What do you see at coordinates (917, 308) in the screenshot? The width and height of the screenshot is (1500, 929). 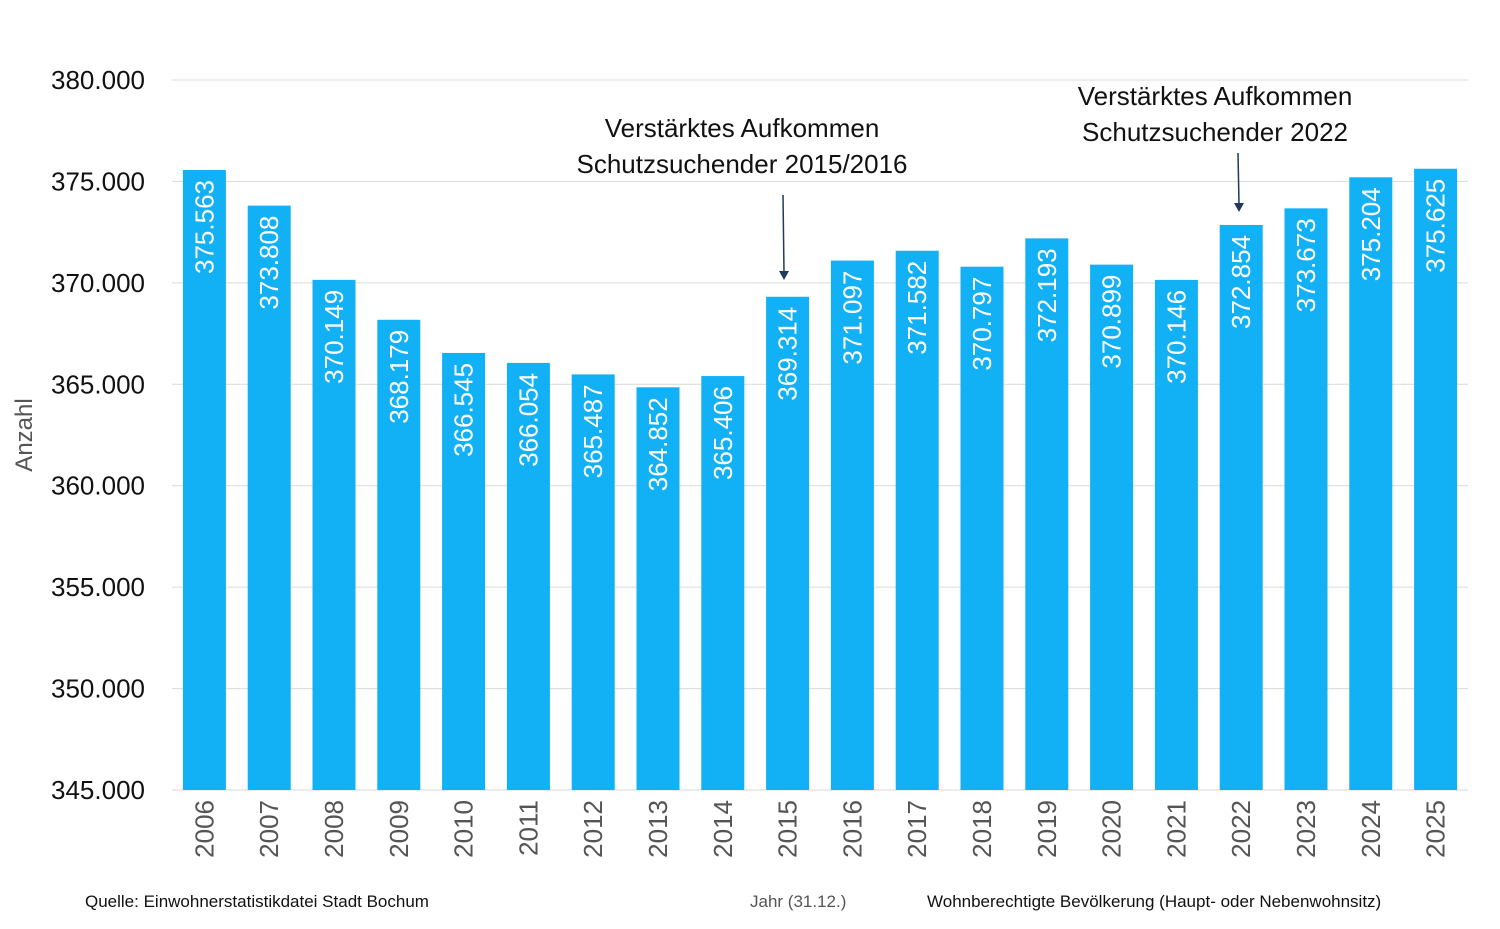 I see `data-label: 371.582` at bounding box center [917, 308].